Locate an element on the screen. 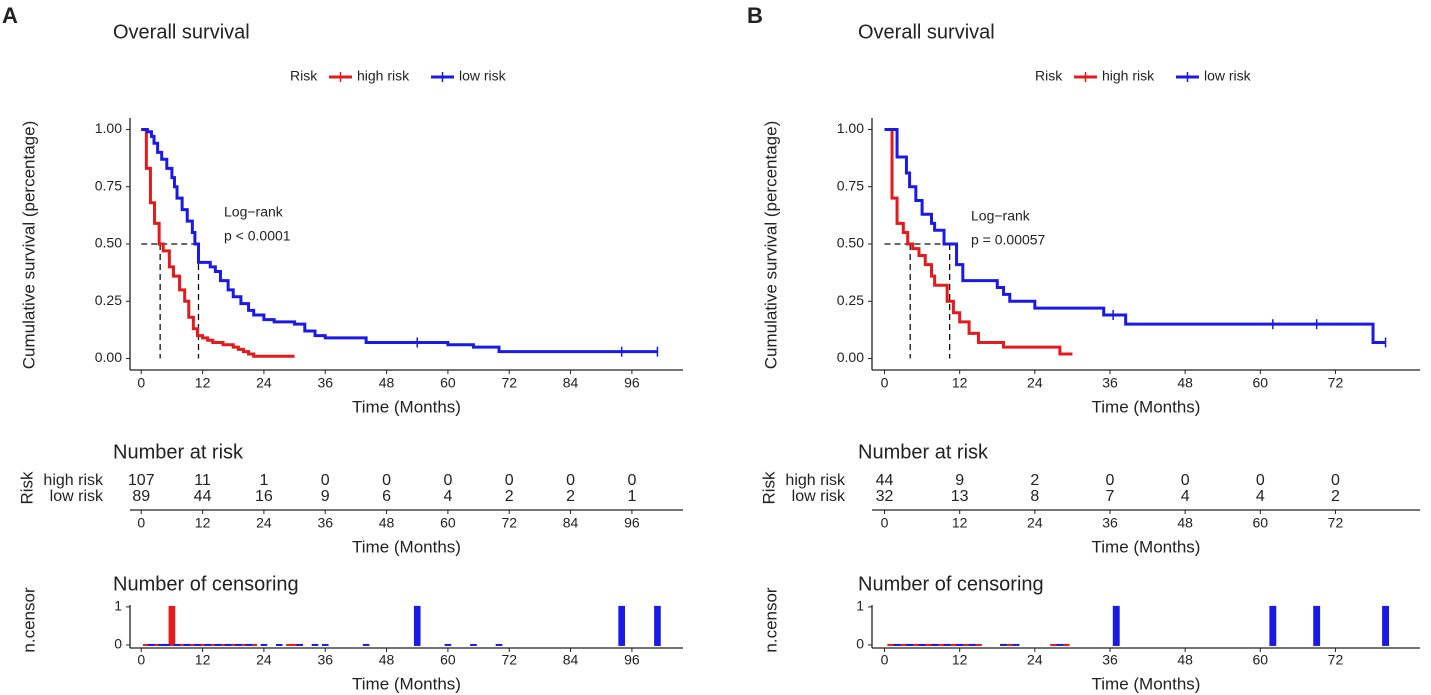 The image size is (1431, 695). y-tick-label: 1.00 is located at coordinates (108, 128).